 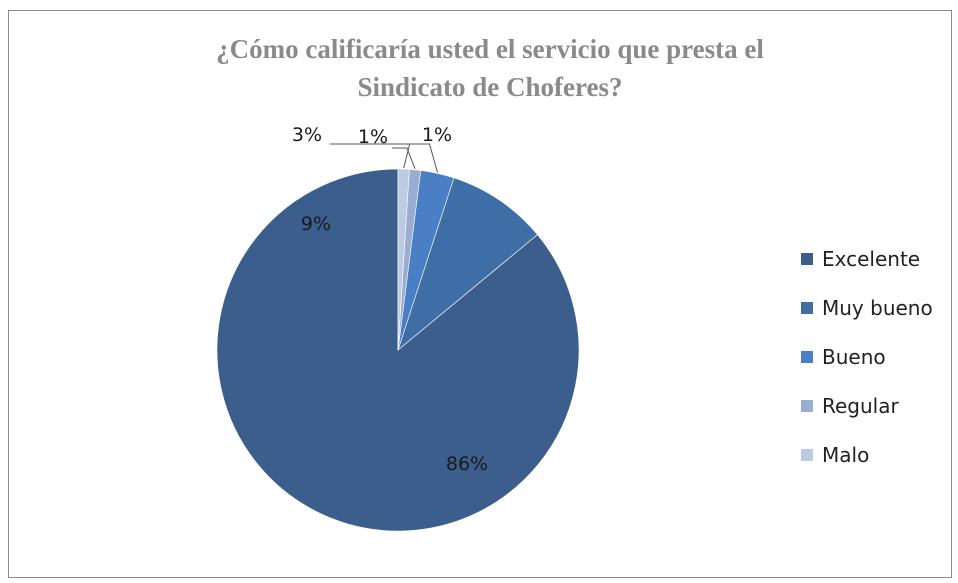 I want to click on leader-line-regular, so click(x=404, y=158).